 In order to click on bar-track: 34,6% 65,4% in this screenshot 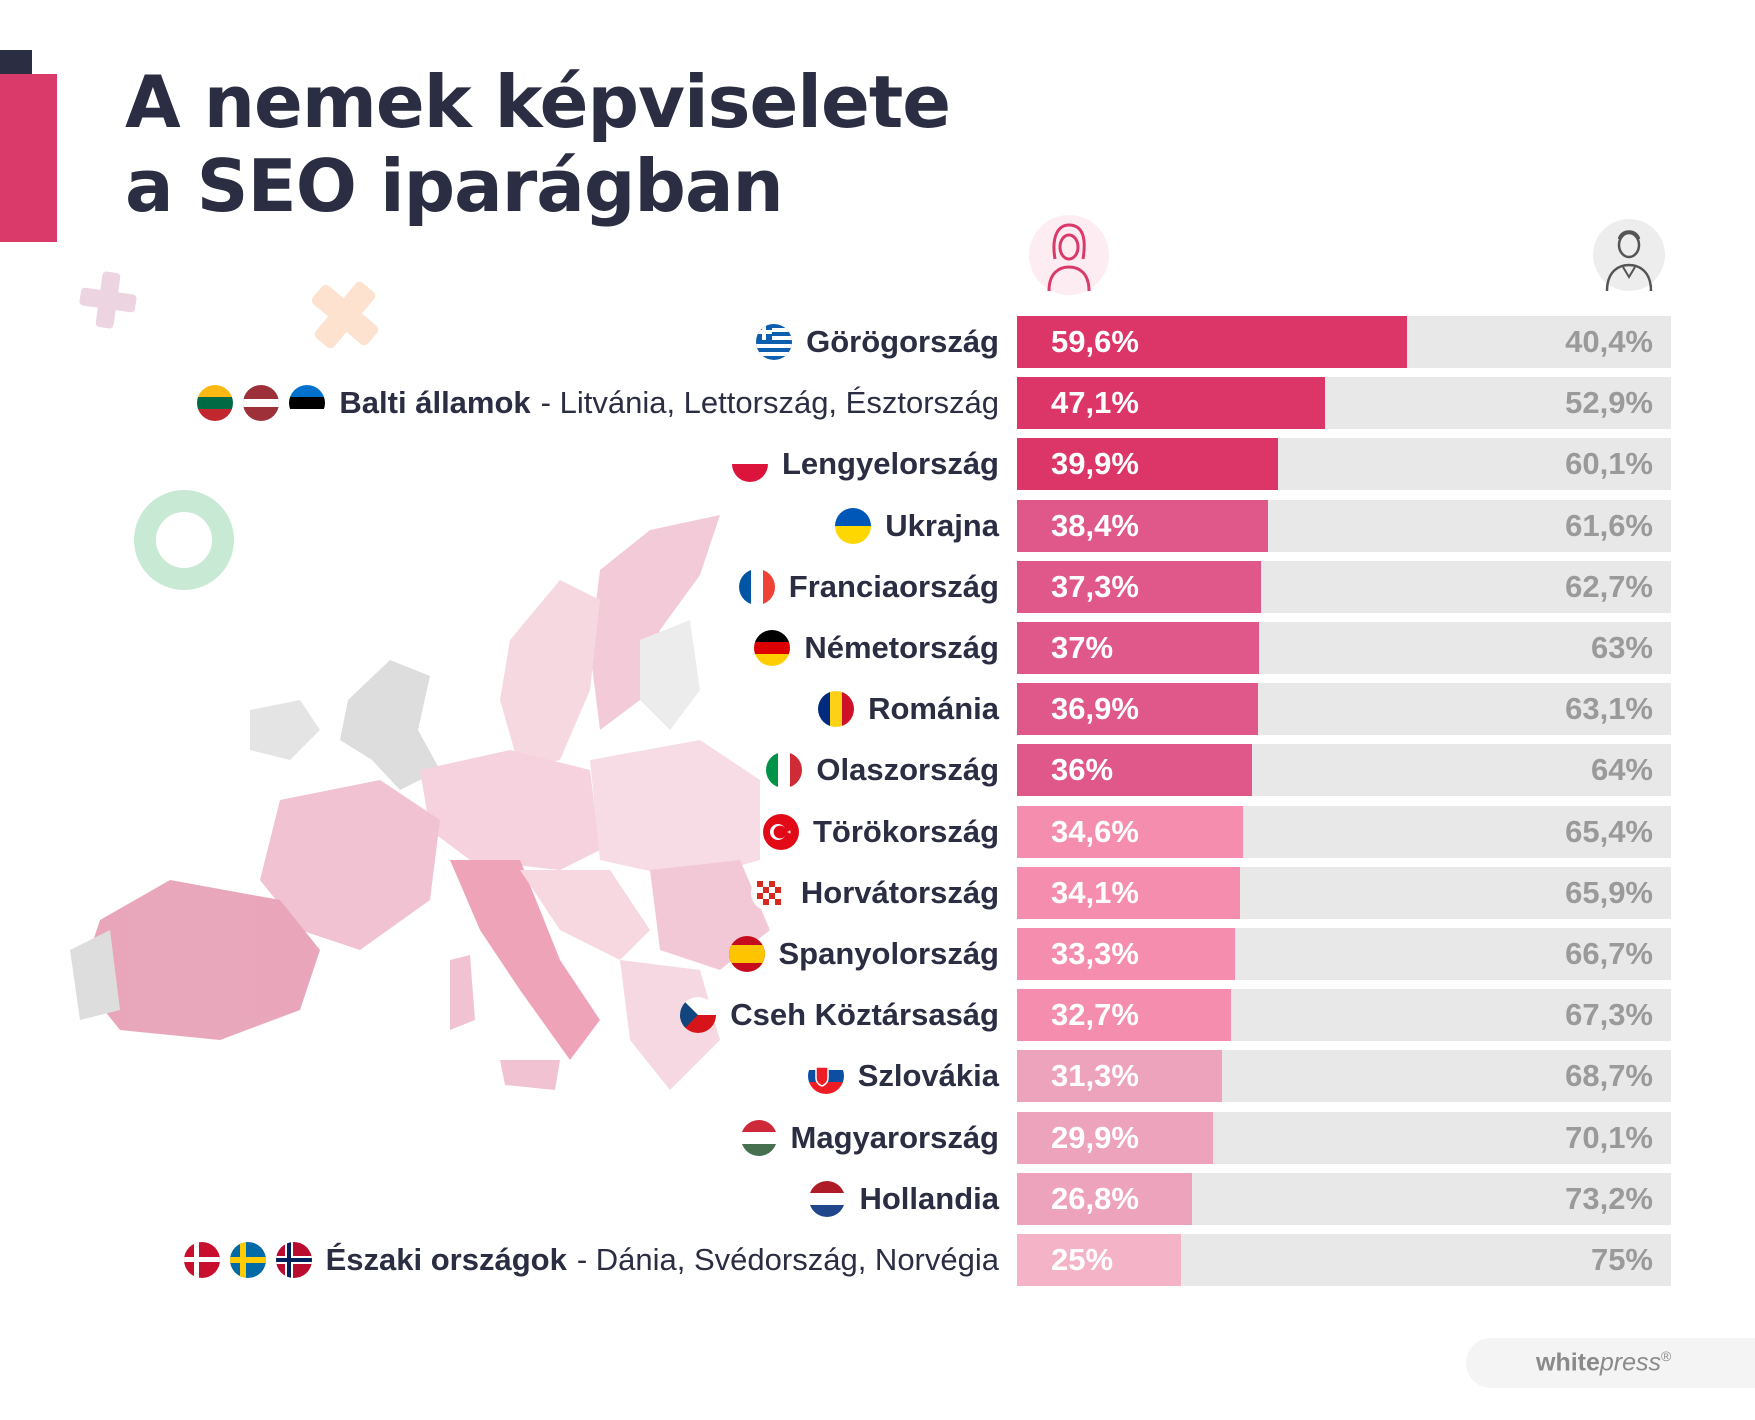, I will do `click(1344, 831)`.